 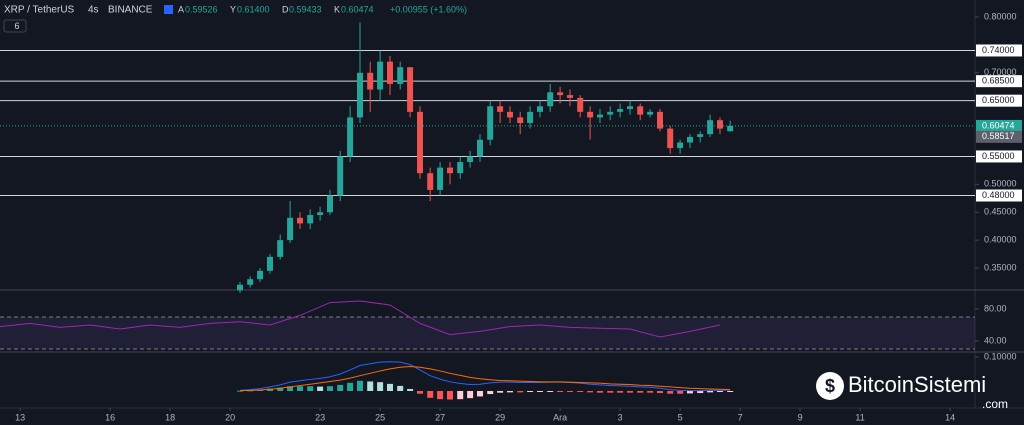 I want to click on x-tick-label: 27, so click(x=440, y=417).